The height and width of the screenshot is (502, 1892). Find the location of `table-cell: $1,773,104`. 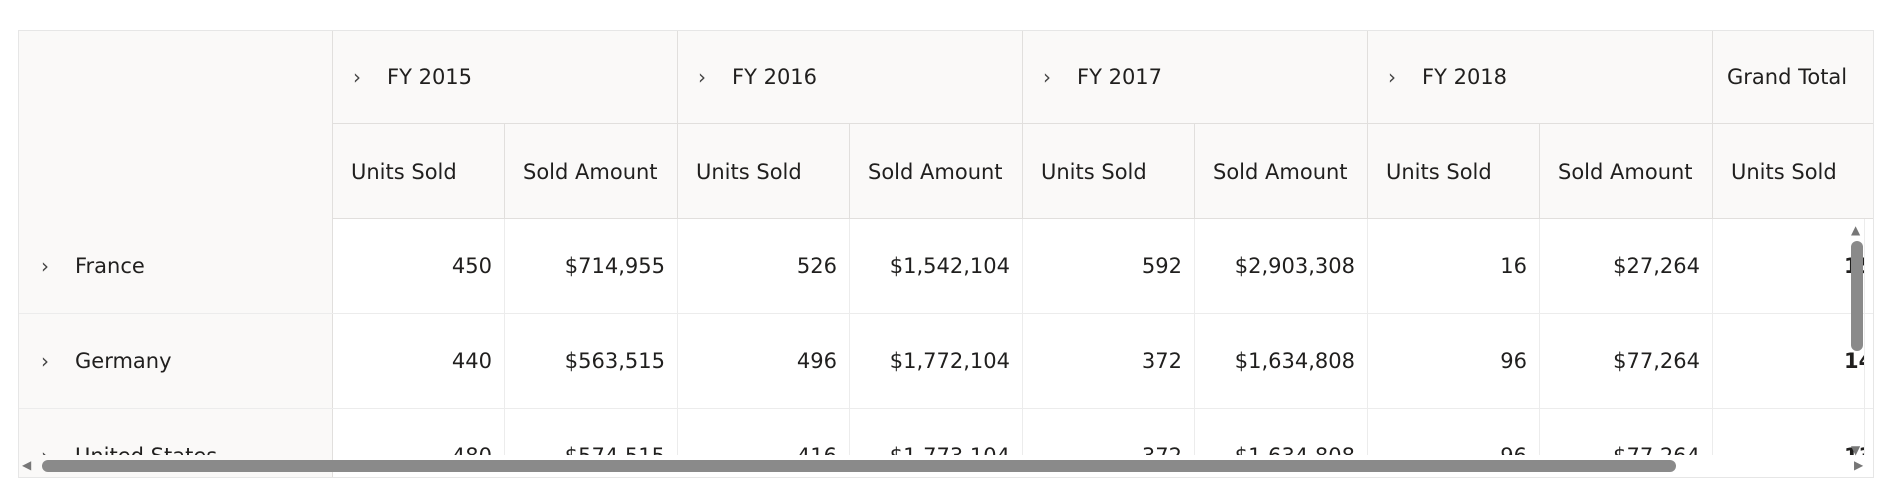

table-cell: $1,773,104 is located at coordinates (936, 432).